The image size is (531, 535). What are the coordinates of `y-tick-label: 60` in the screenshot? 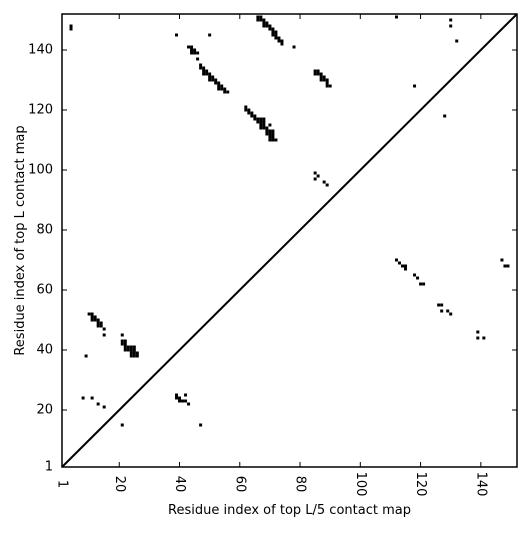 It's located at (44, 290).